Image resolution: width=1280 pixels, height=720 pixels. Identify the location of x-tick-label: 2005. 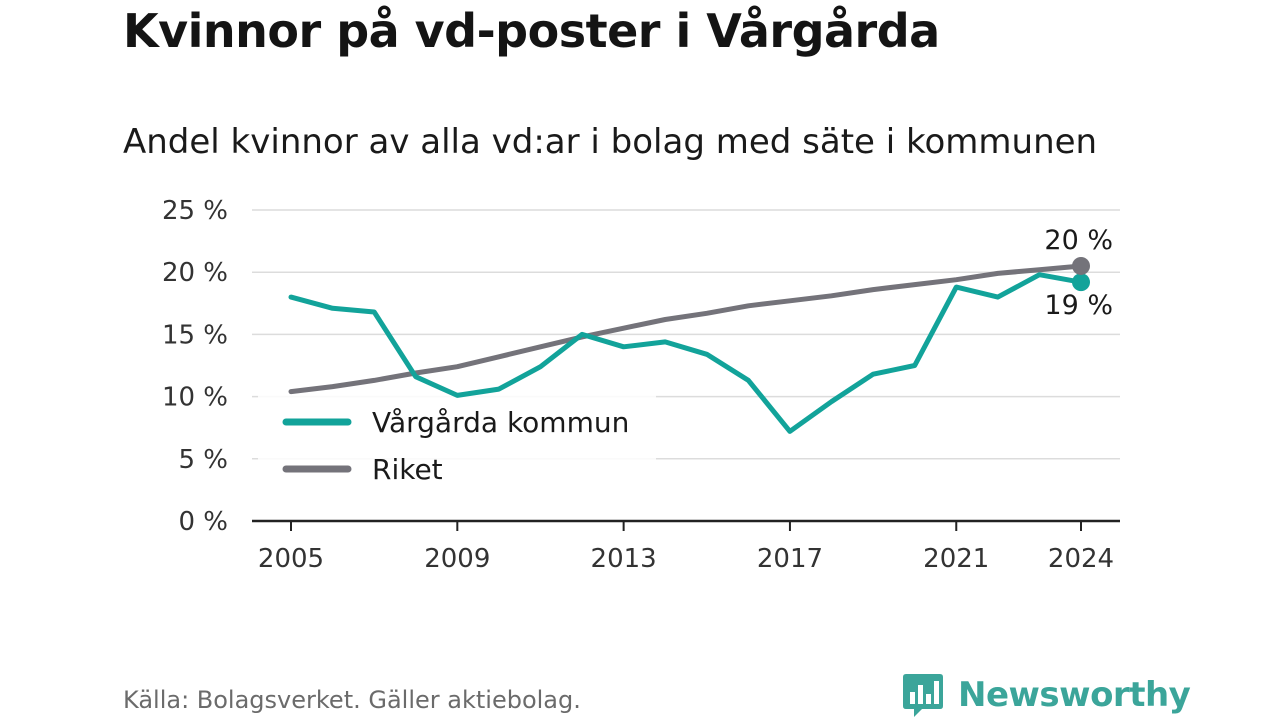
(291, 559).